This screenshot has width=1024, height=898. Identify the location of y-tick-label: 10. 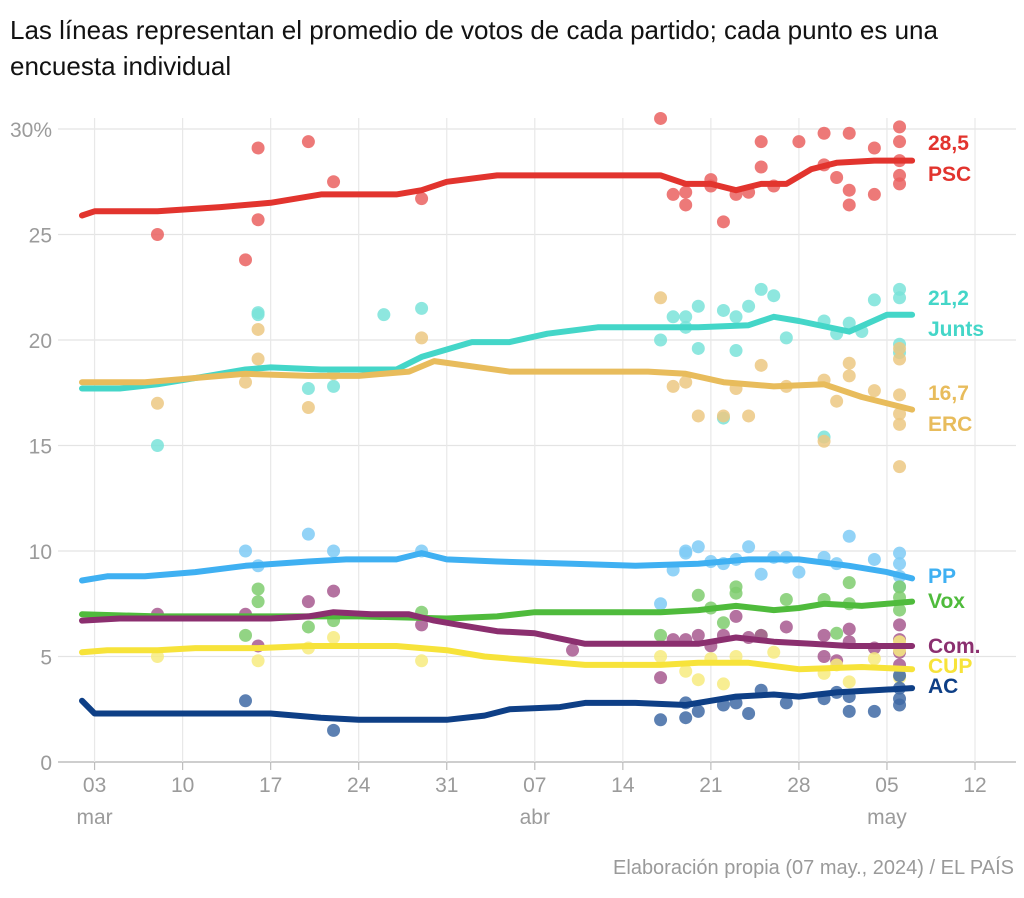
(40, 552).